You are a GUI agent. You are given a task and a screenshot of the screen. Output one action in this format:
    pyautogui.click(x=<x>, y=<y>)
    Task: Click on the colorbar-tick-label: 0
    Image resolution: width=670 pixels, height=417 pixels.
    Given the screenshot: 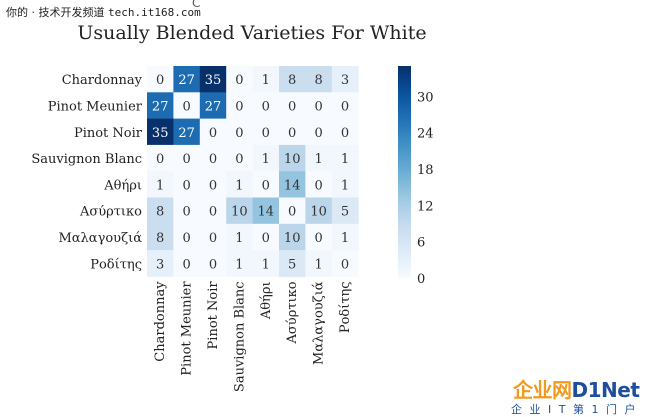 What is the action you would take?
    pyautogui.click(x=421, y=279)
    